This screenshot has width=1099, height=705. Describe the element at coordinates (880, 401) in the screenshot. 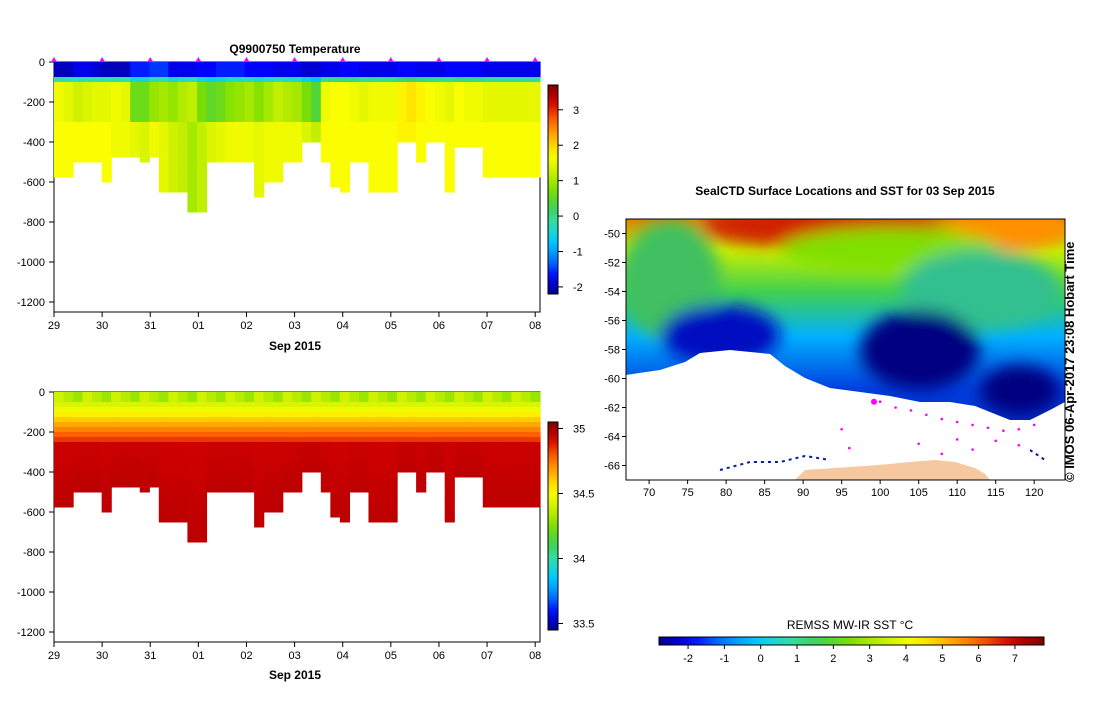

I see `track-dot` at that location.